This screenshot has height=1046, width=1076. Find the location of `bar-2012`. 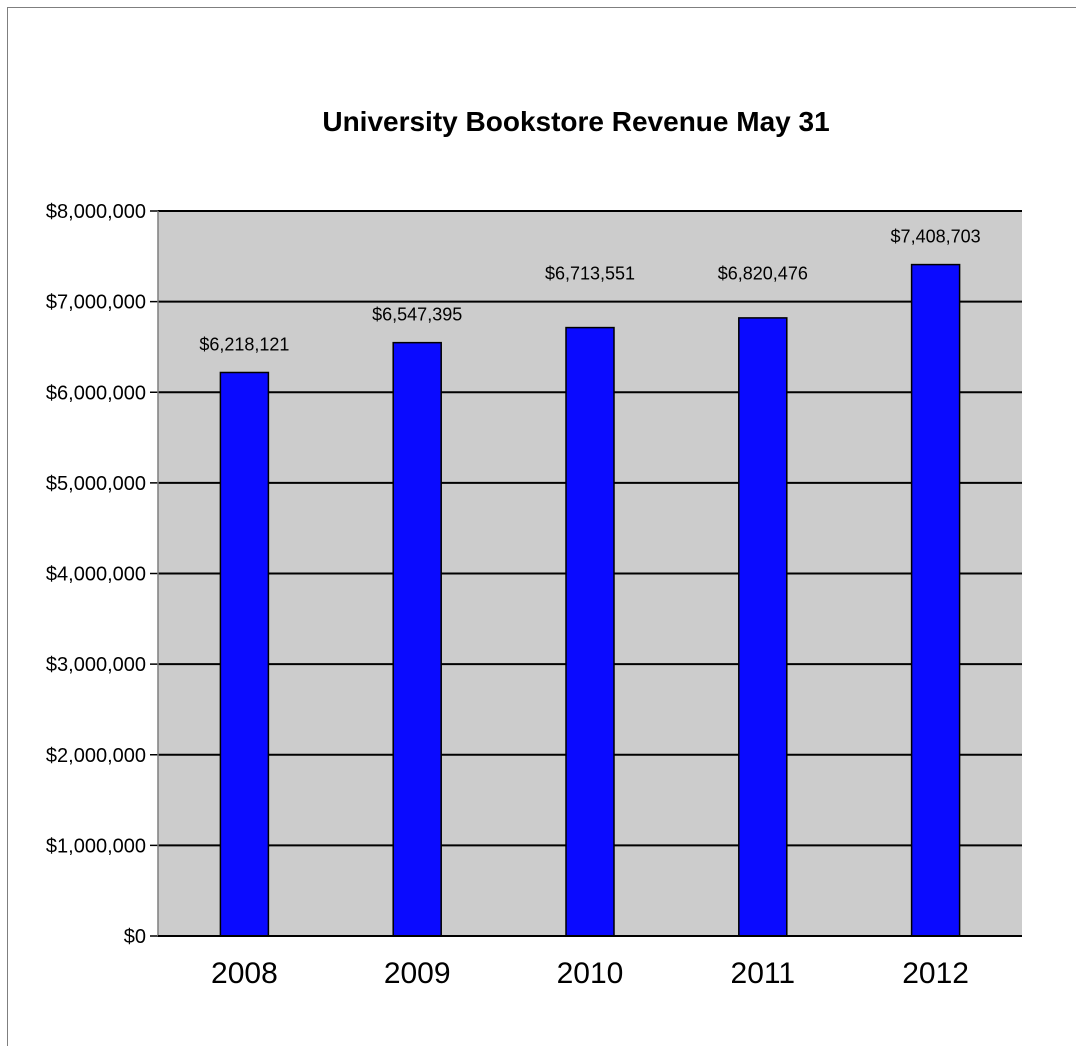

bar-2012 is located at coordinates (935, 600).